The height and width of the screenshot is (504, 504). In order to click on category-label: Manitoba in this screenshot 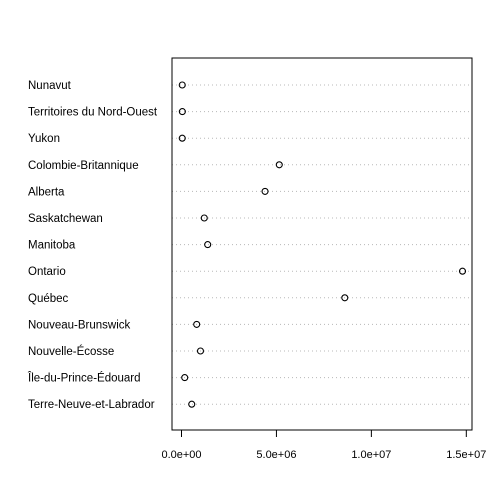, I will do `click(52, 246)`.